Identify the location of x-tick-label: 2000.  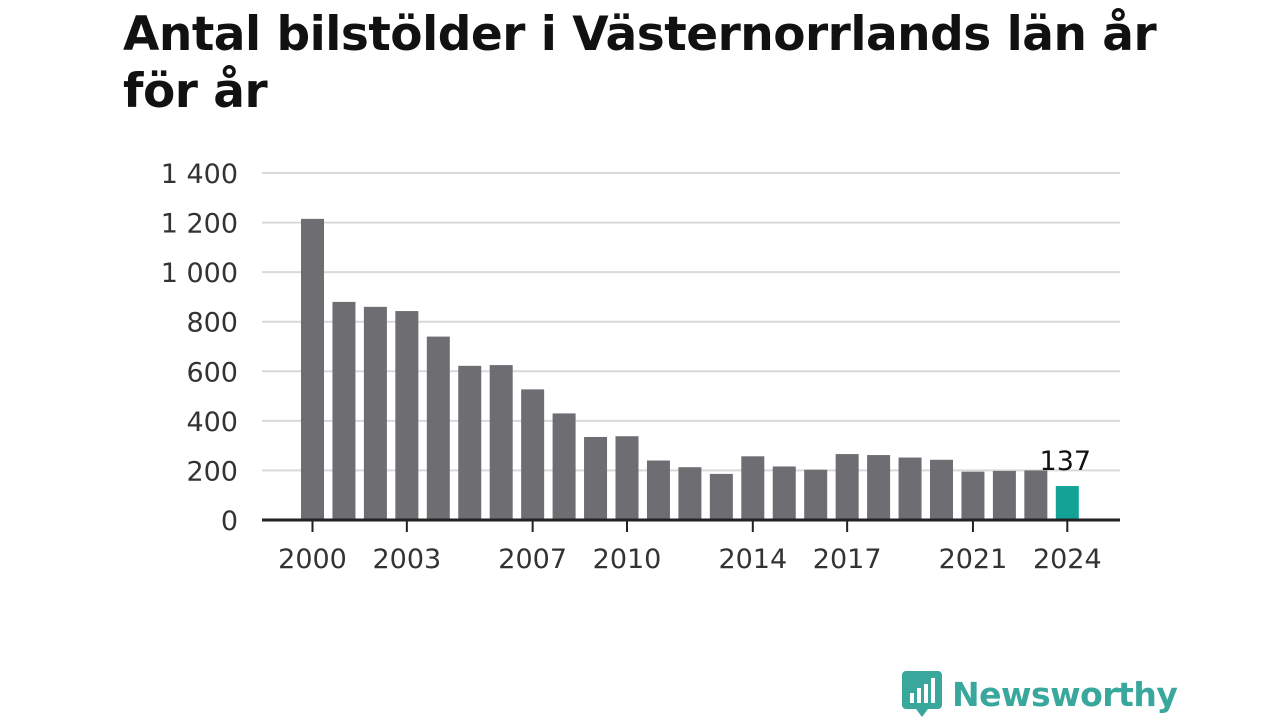
(312, 559).